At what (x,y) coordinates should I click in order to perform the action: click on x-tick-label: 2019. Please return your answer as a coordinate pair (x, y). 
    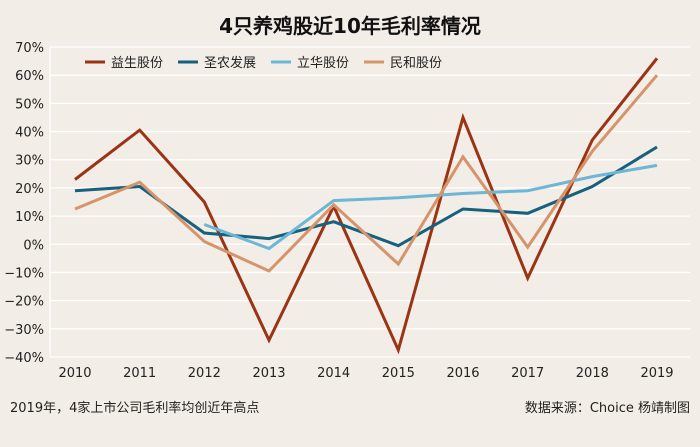
    Looking at the image, I should click on (656, 373).